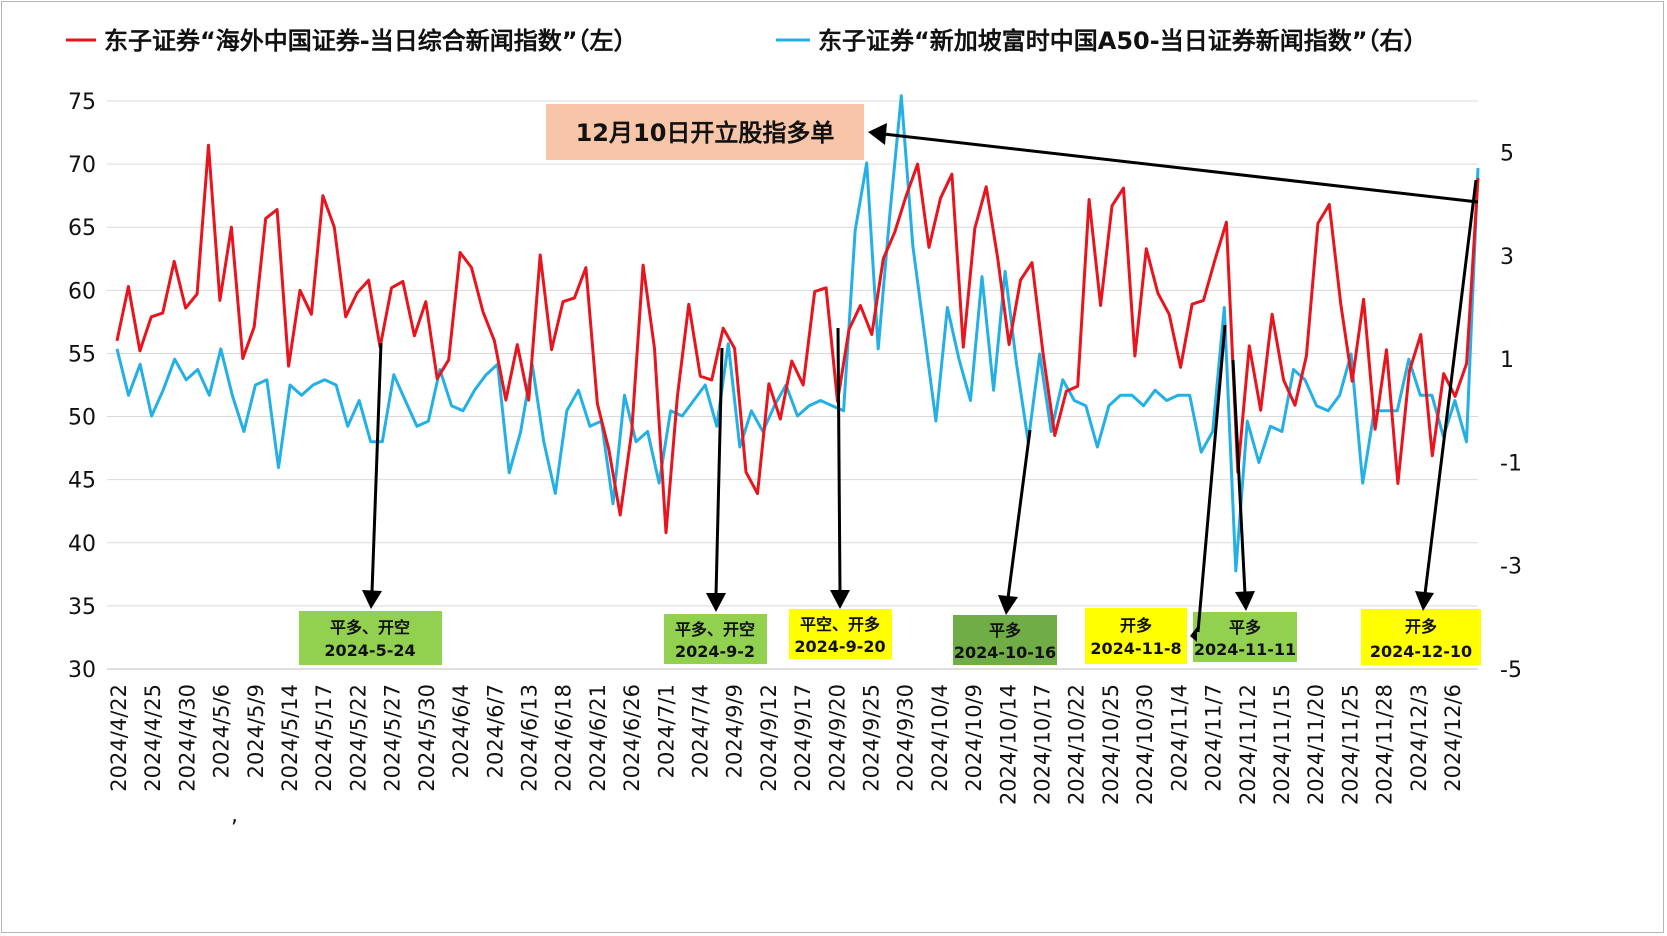  What do you see at coordinates (371, 41) in the screenshot?
I see `legend-label-left: 东子证券“海外中国证券-当日综合新闻指数”（左）` at bounding box center [371, 41].